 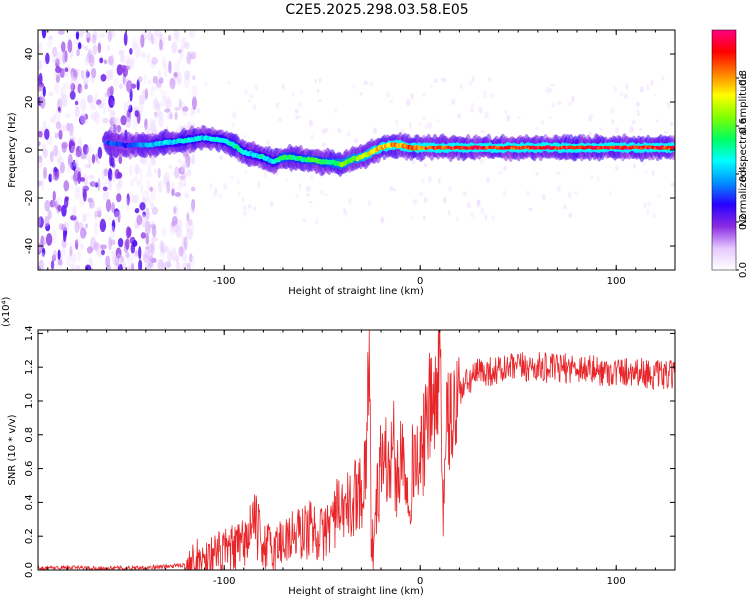 What do you see at coordinates (29, 536) in the screenshot?
I see `snr-y-tick-label: 0.2` at bounding box center [29, 536].